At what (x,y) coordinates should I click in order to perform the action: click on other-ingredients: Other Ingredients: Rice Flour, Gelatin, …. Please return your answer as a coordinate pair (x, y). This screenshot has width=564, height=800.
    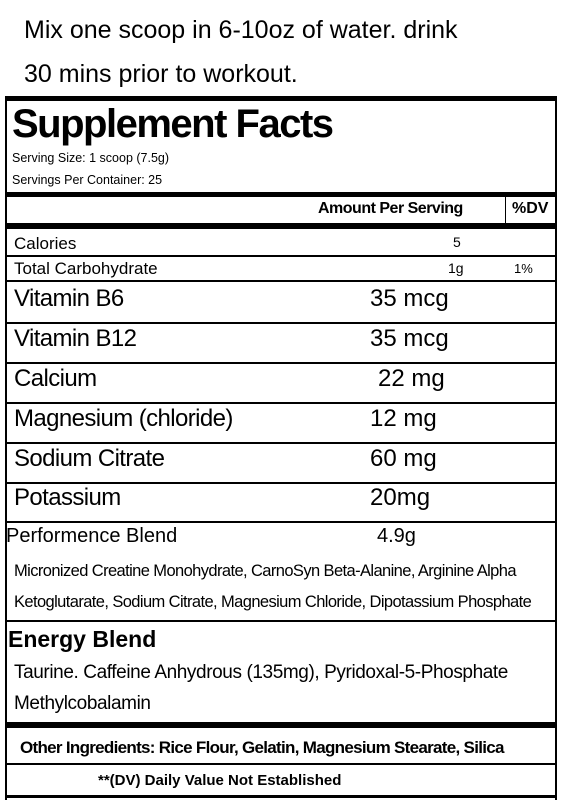
    Looking at the image, I should click on (262, 747).